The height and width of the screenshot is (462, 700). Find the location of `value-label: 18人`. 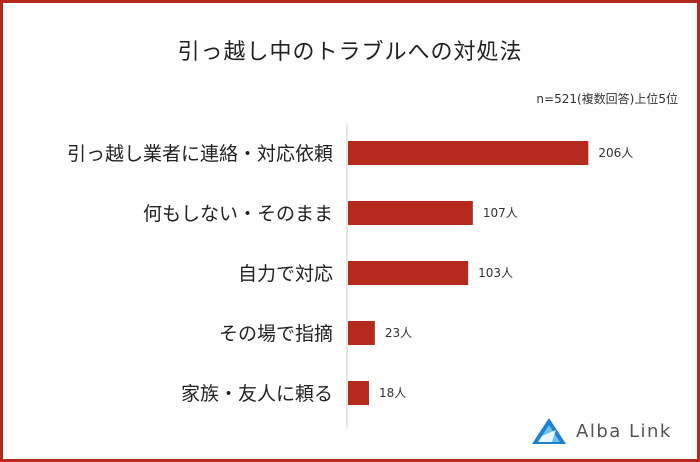

value-label: 18人 is located at coordinates (392, 393).